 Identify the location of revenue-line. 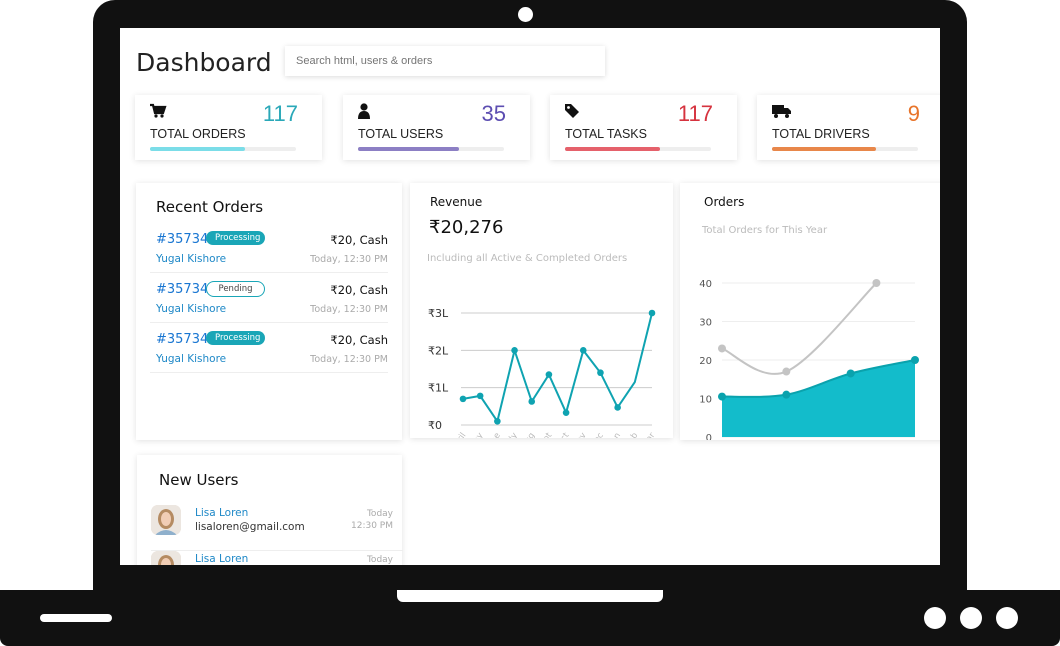
(557, 368).